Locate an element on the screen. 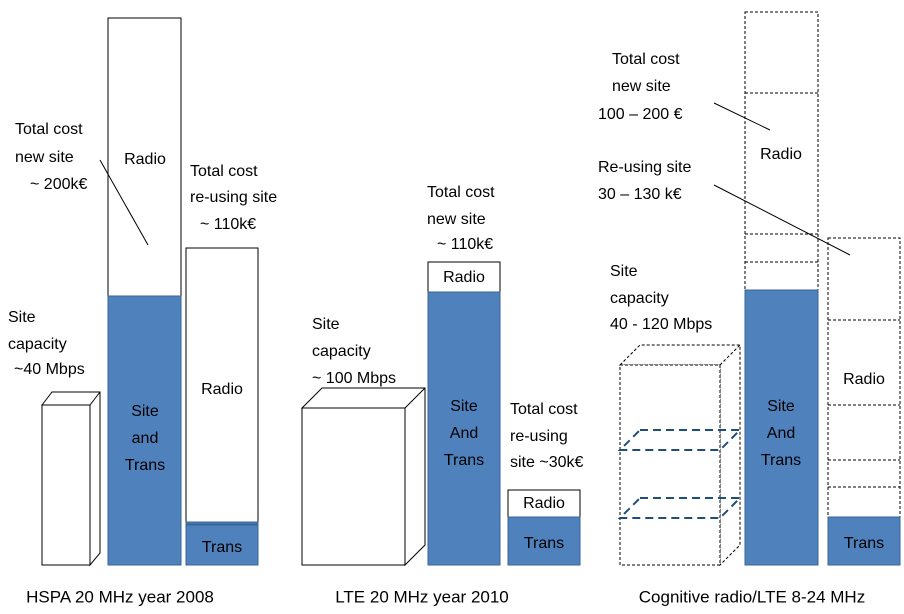  cost-label: site ~30k€ is located at coordinates (546, 462).